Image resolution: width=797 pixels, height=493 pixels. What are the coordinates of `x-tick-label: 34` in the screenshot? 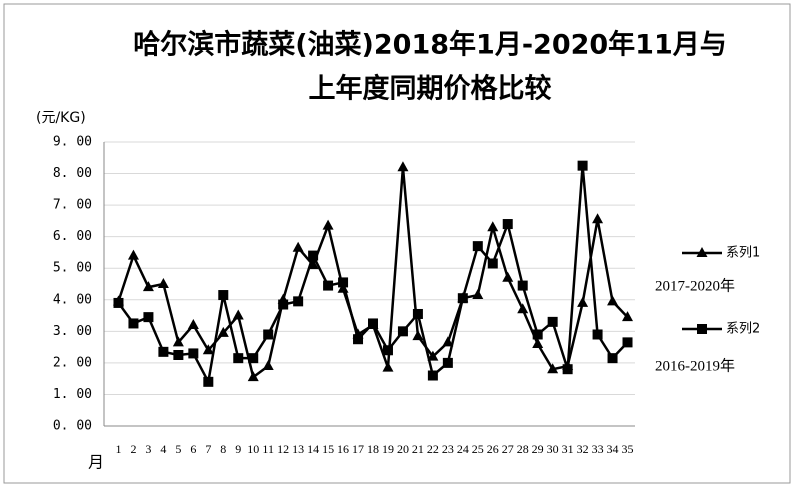 It's located at (613, 449).